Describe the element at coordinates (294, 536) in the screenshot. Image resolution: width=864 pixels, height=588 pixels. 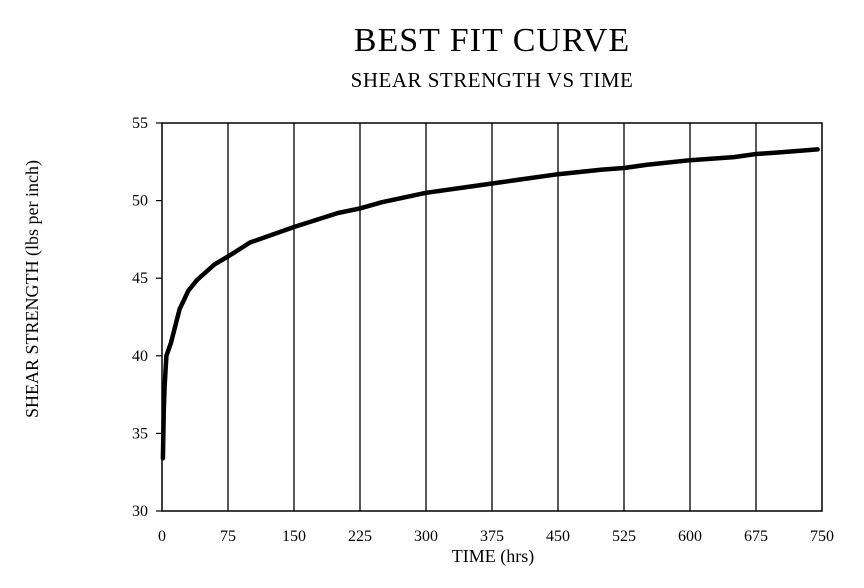
I see `x-tick-label: 150` at that location.